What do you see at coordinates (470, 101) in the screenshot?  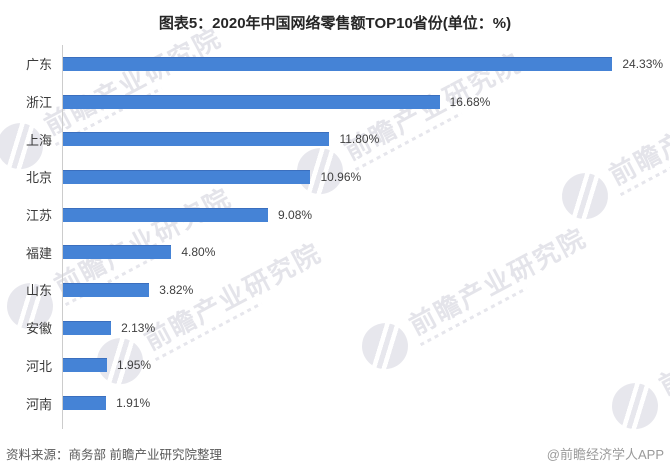 I see `value-label: 16.68%` at bounding box center [470, 101].